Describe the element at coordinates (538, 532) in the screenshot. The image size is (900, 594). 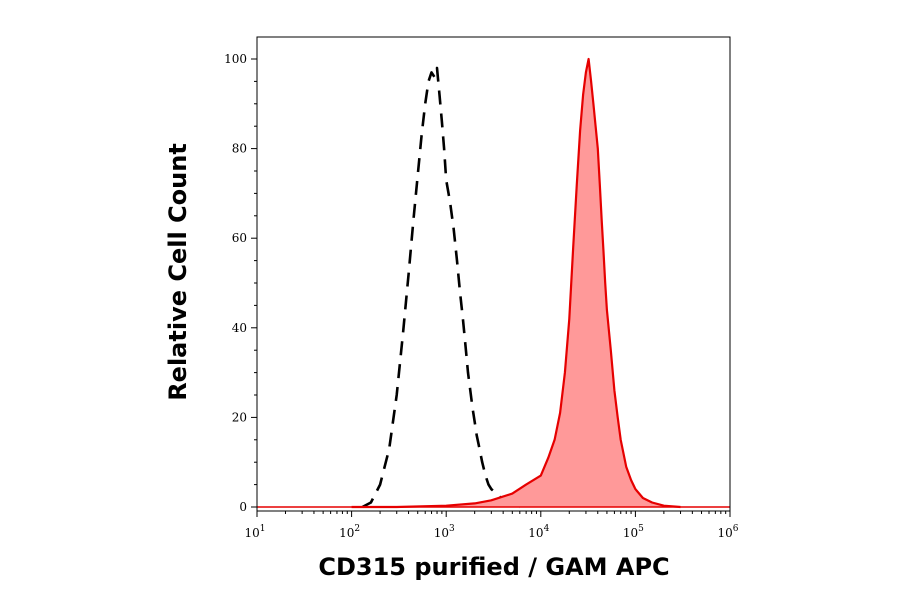
I see `x-tick-label: 10⁴` at that location.